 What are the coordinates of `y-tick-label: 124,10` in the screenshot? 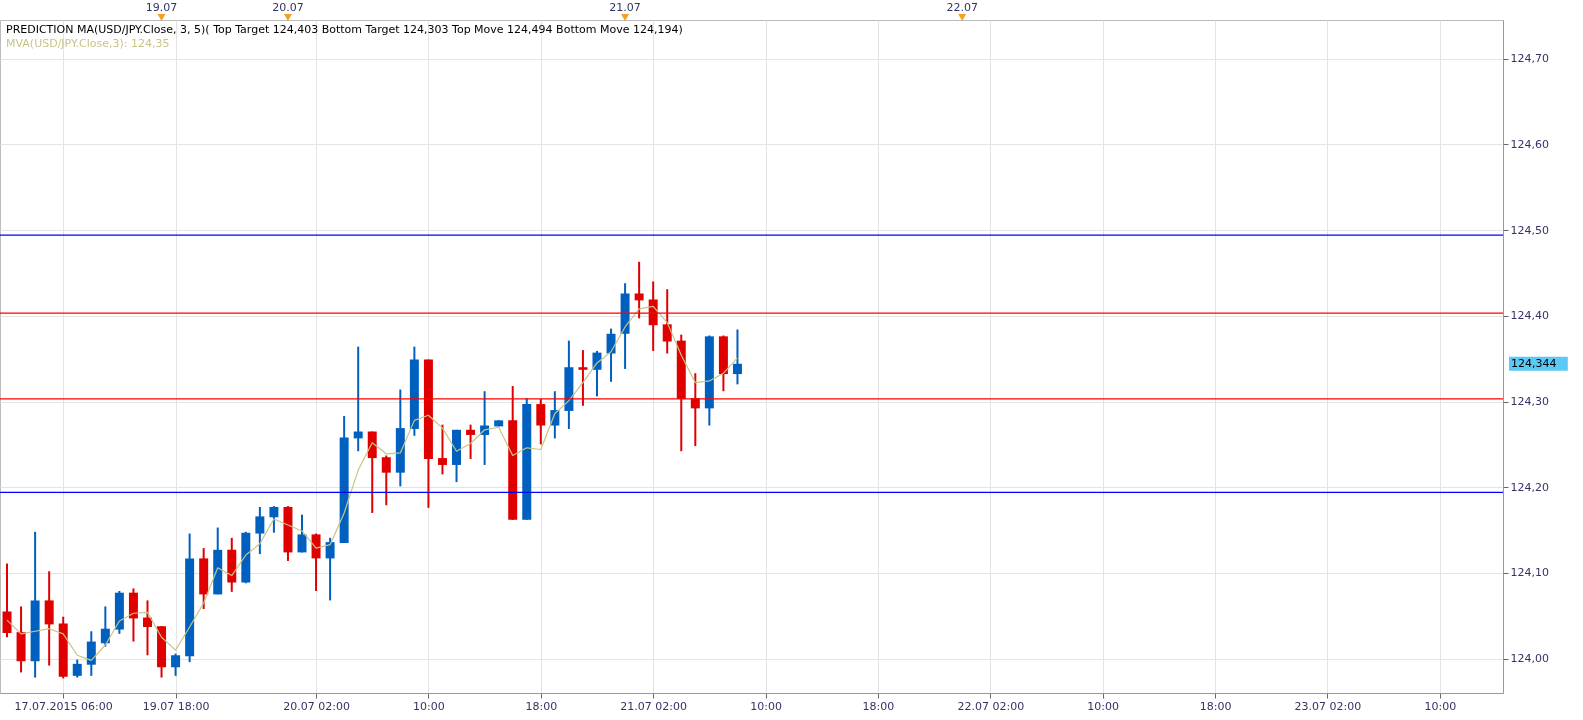 It's located at (1529, 573).